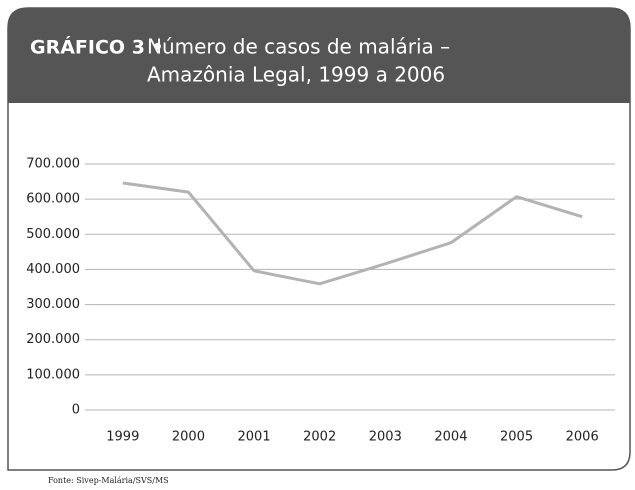 The width and height of the screenshot is (635, 490). Describe the element at coordinates (122, 437) in the screenshot. I see `x-tick-label: 1999` at that location.